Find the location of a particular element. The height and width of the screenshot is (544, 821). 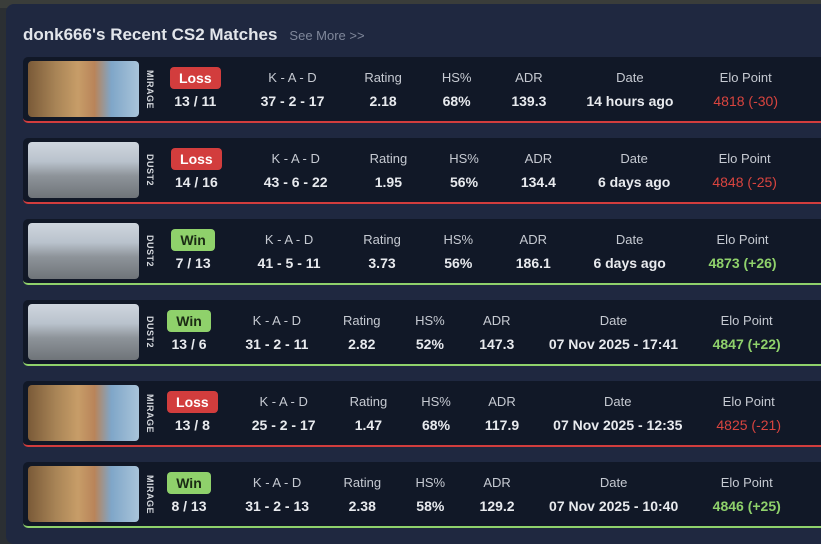

elo-column: Elo Point 4818 (-30) is located at coordinates (745, 89).